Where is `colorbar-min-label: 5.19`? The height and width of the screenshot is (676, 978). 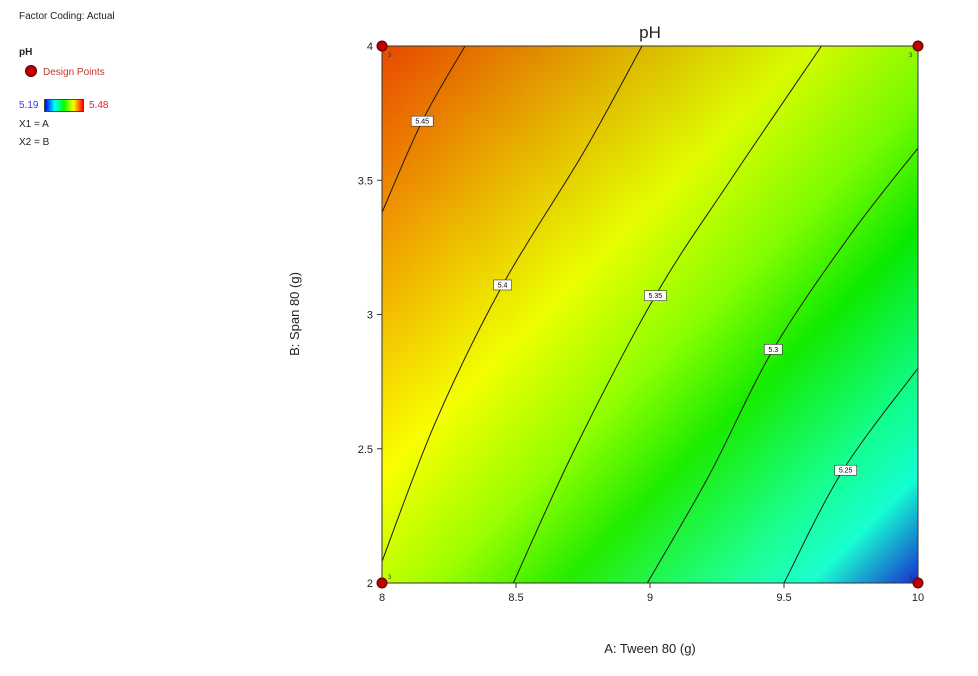
colorbar-min-label: 5.19 is located at coordinates (29, 105).